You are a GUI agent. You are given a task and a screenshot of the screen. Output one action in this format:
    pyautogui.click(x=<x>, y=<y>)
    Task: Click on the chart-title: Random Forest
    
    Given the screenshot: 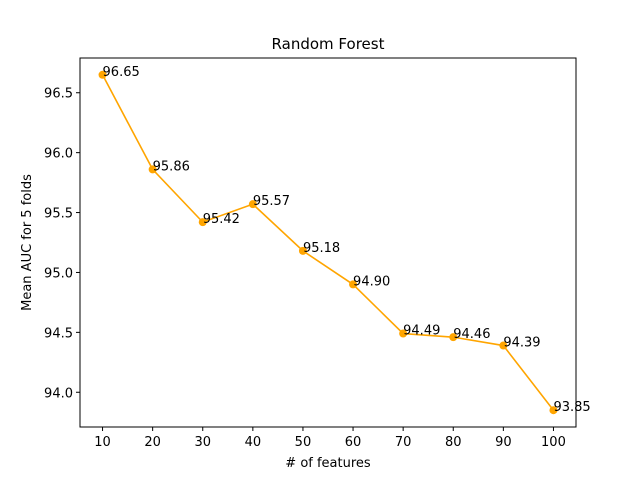 What is the action you would take?
    pyautogui.click(x=328, y=44)
    